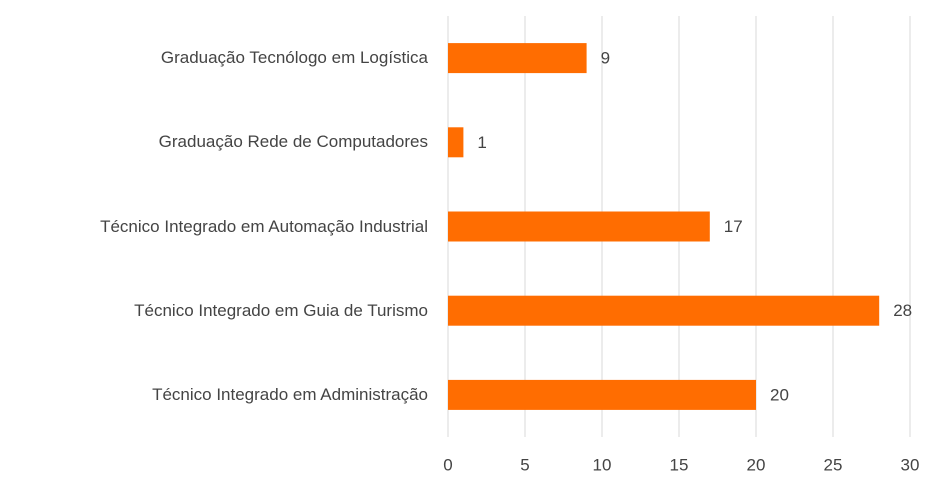  What do you see at coordinates (294, 58) in the screenshot?
I see `y-tick-label: Graduação Tecnólogo em Logística` at bounding box center [294, 58].